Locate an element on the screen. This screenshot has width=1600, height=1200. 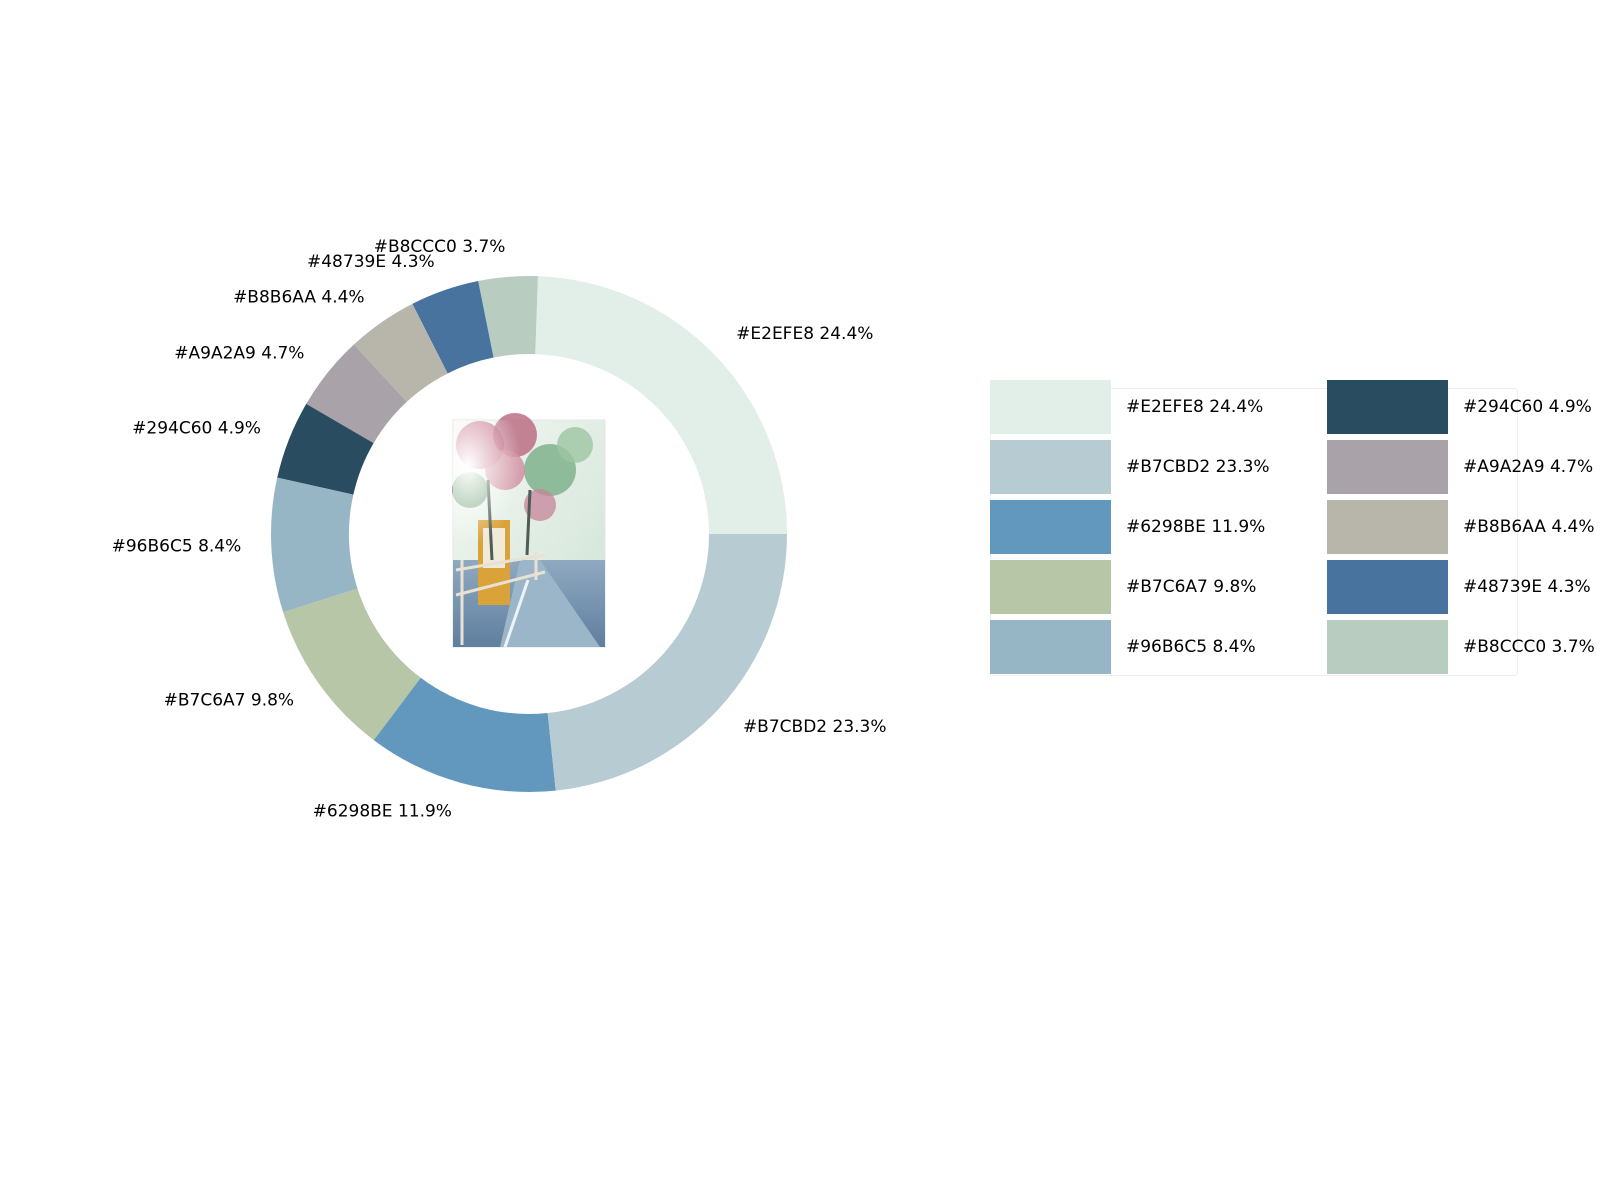
legend-label: #48739E 4.3% is located at coordinates (1527, 586).